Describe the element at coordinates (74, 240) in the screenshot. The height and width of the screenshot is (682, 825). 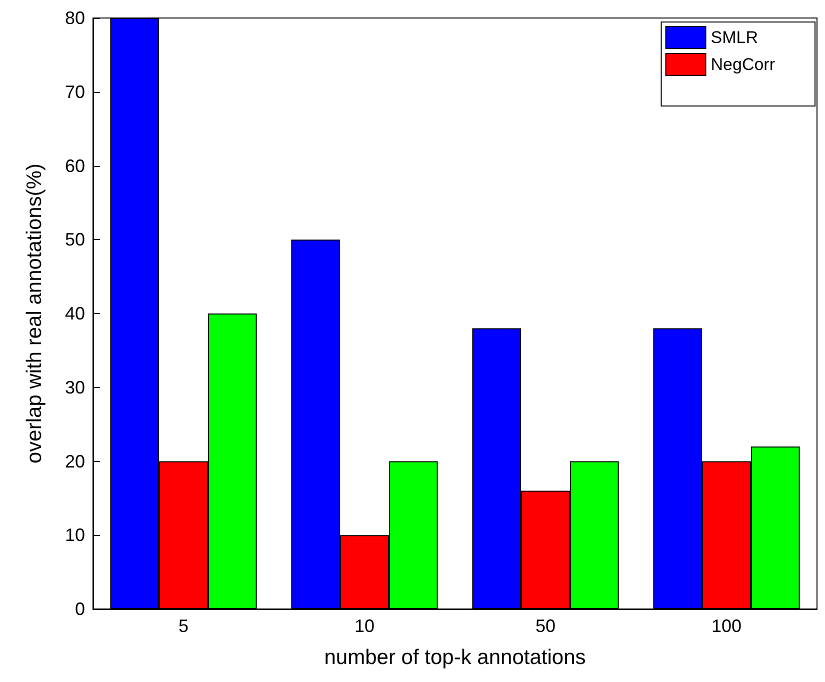
I see `y-tick-label: 50` at that location.